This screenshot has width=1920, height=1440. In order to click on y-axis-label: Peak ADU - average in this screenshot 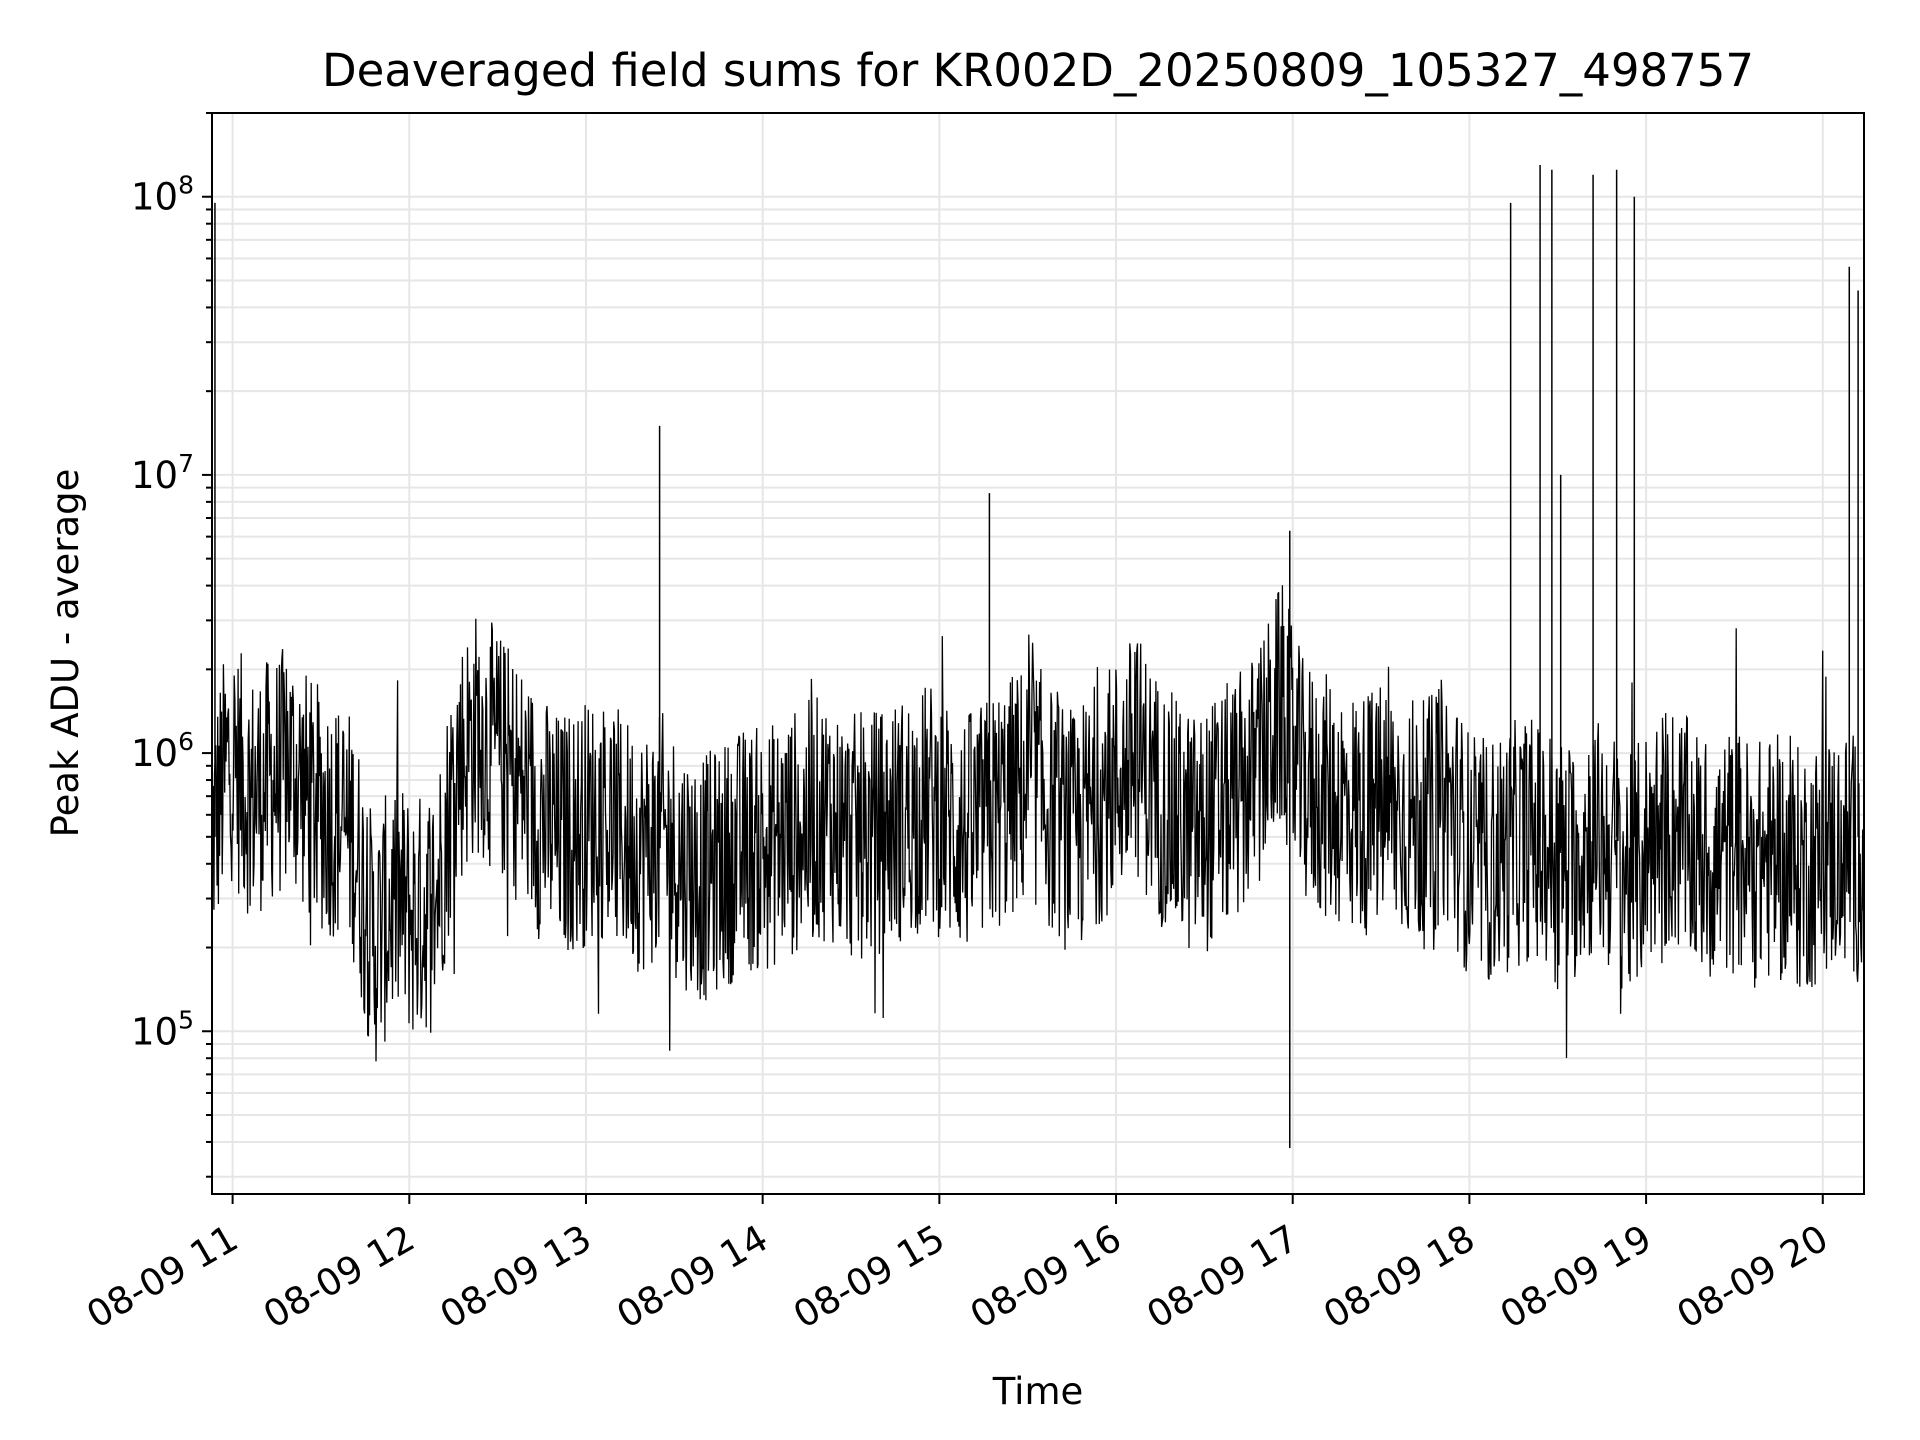, I will do `click(65, 653)`.